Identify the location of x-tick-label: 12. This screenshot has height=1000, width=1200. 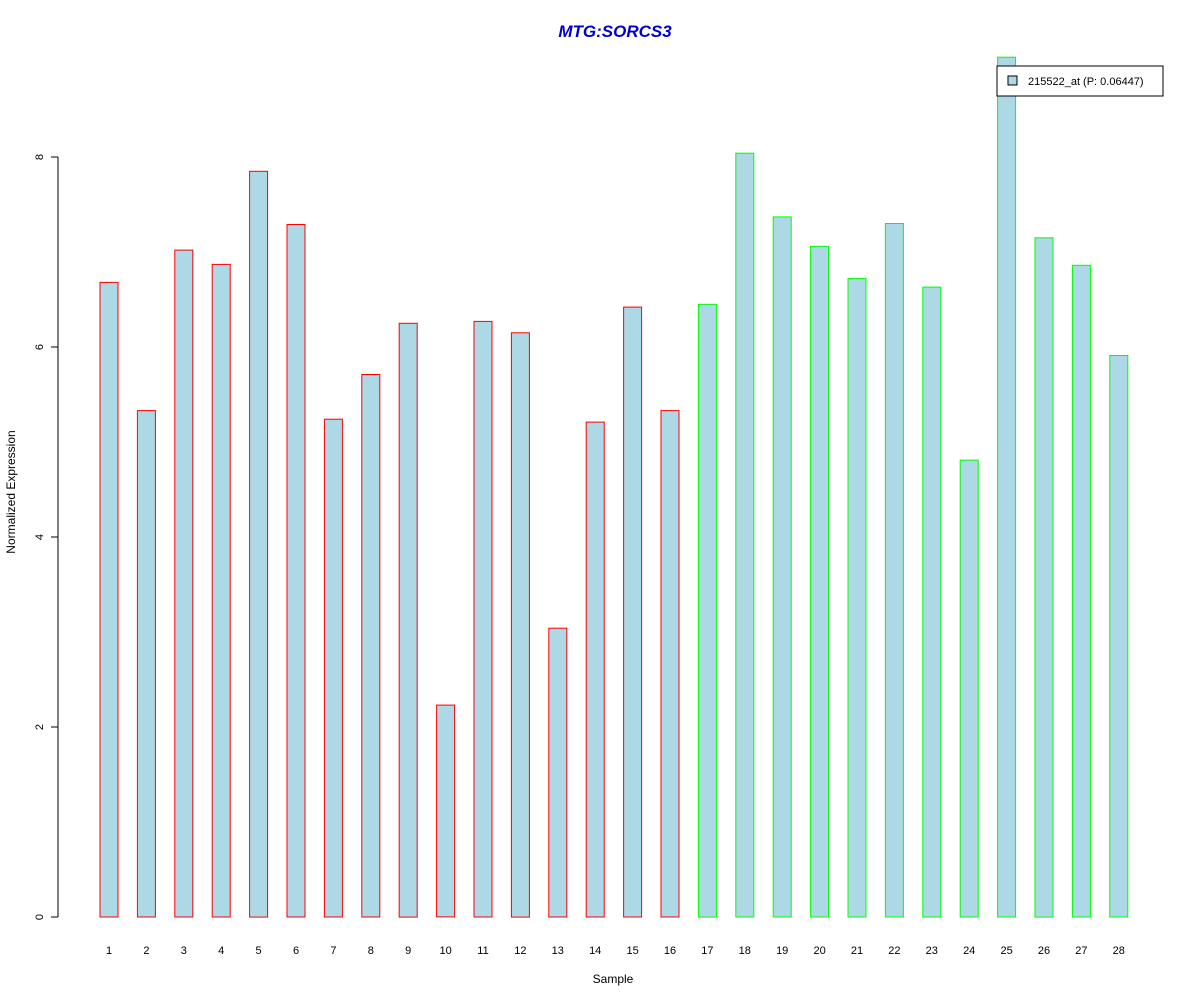
(520, 951).